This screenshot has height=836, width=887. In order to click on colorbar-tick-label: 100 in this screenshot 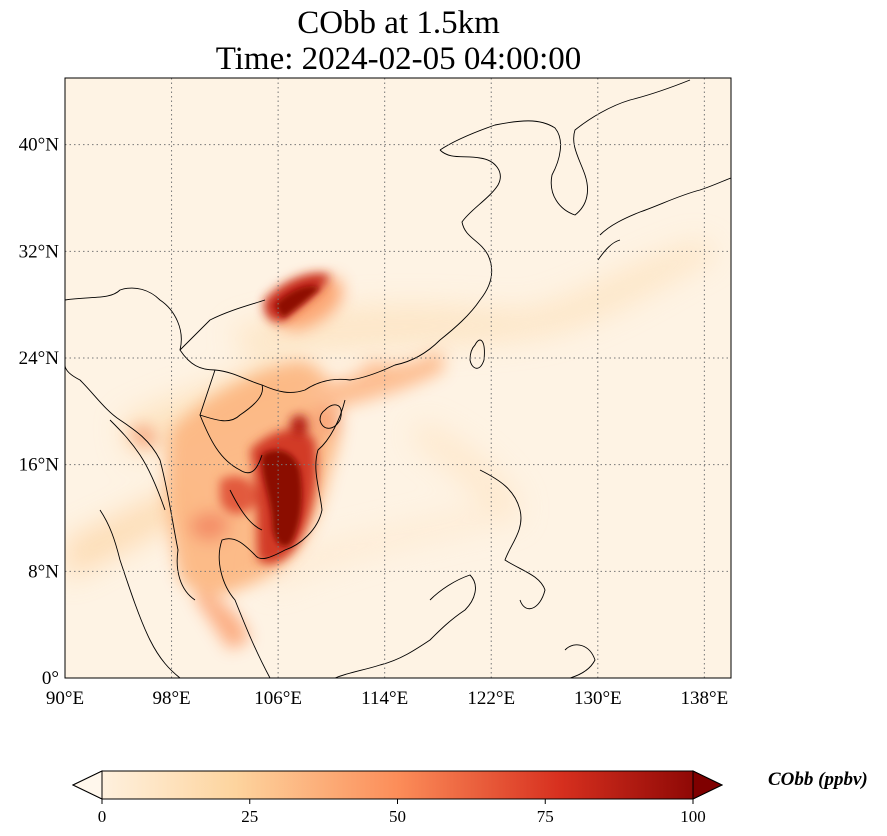, I will do `click(693, 816)`.